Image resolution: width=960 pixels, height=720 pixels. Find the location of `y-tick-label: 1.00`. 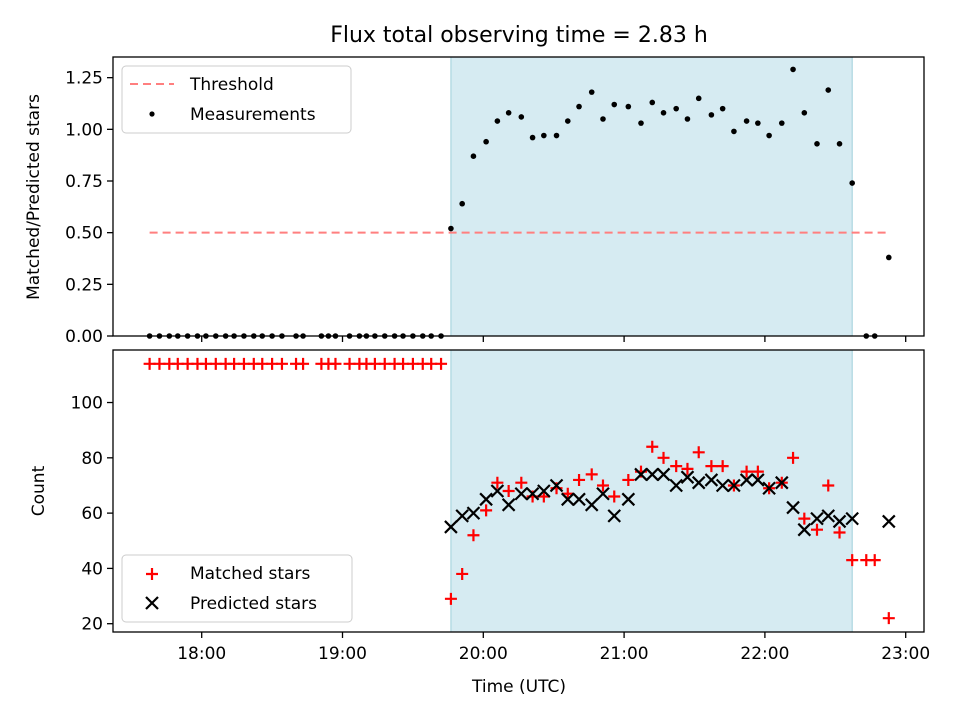

y-tick-label: 1.00 is located at coordinates (84, 130).